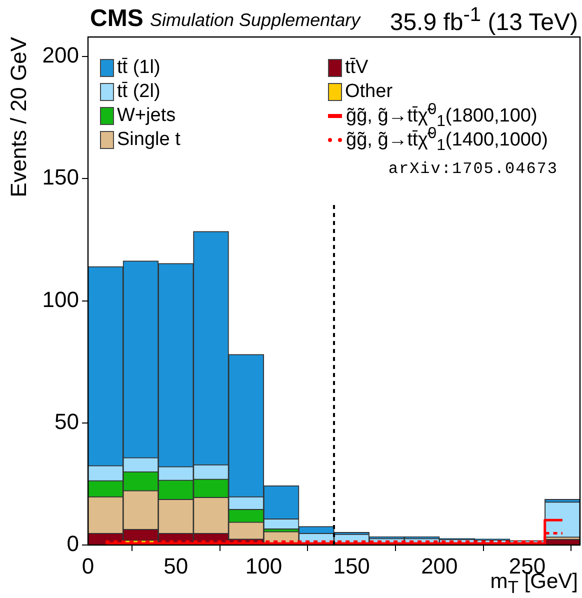 The height and width of the screenshot is (598, 582). Describe the element at coordinates (88, 565) in the screenshot. I see `x-tick-label: 0` at that location.